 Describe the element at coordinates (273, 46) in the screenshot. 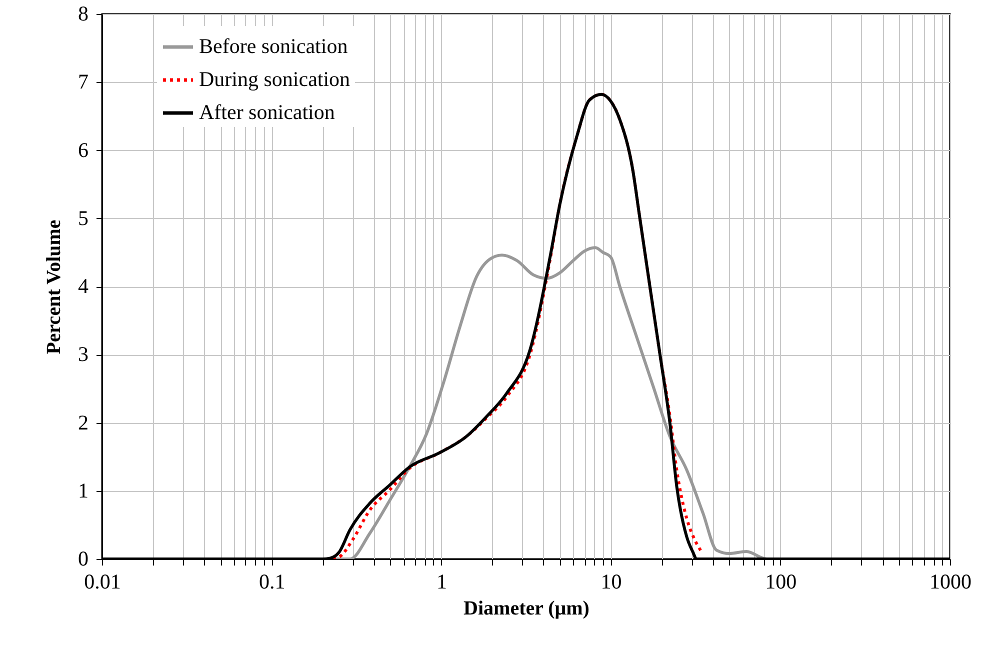

I see `legend-label: Before sonication` at that location.